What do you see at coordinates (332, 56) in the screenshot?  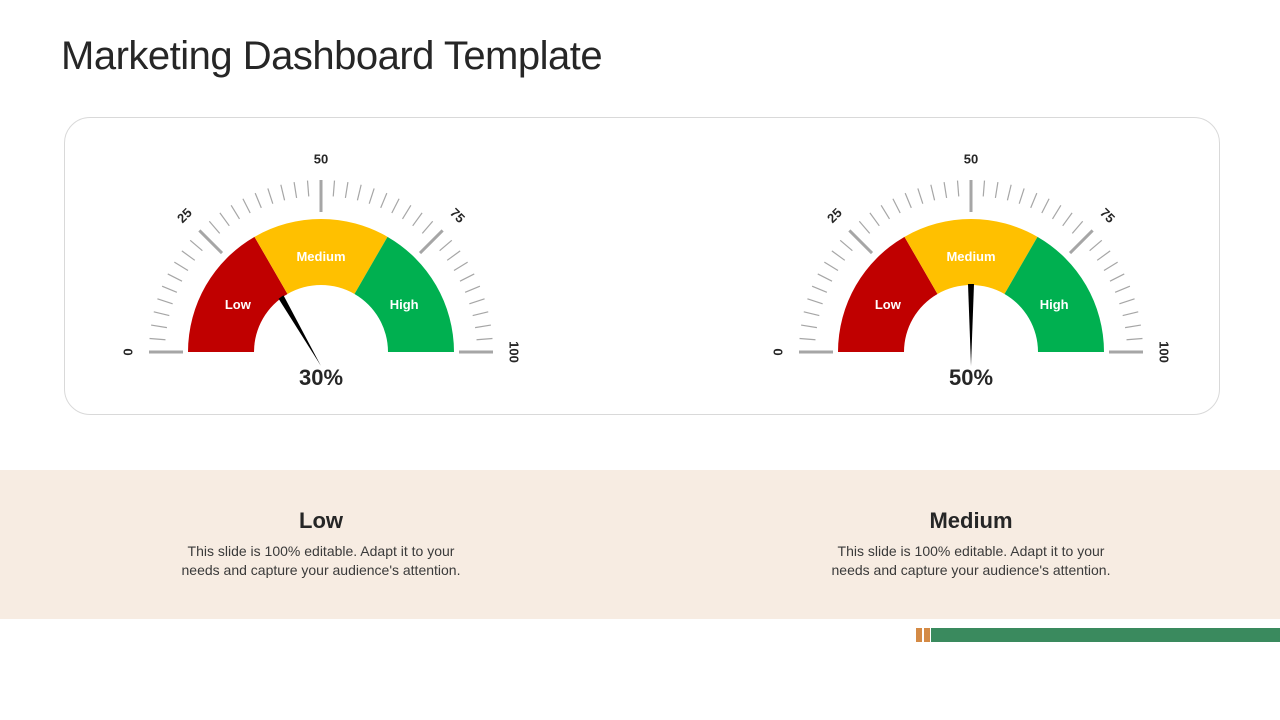 I see `page-title: Marketing Dashboard Template` at bounding box center [332, 56].